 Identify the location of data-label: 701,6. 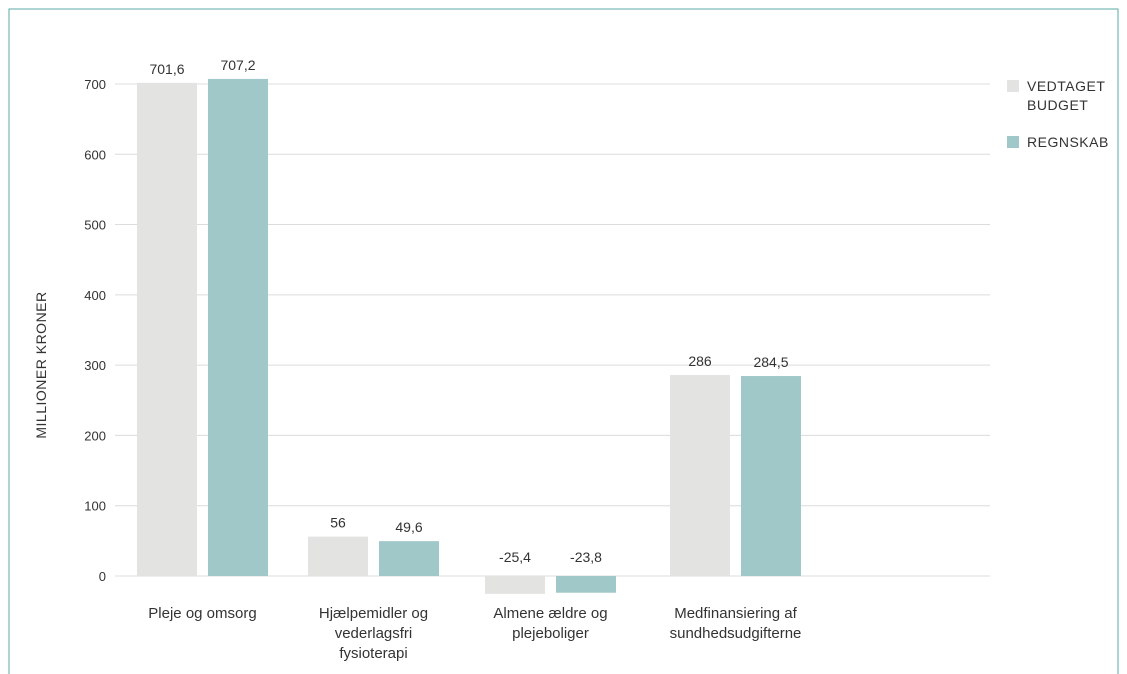
(166, 69).